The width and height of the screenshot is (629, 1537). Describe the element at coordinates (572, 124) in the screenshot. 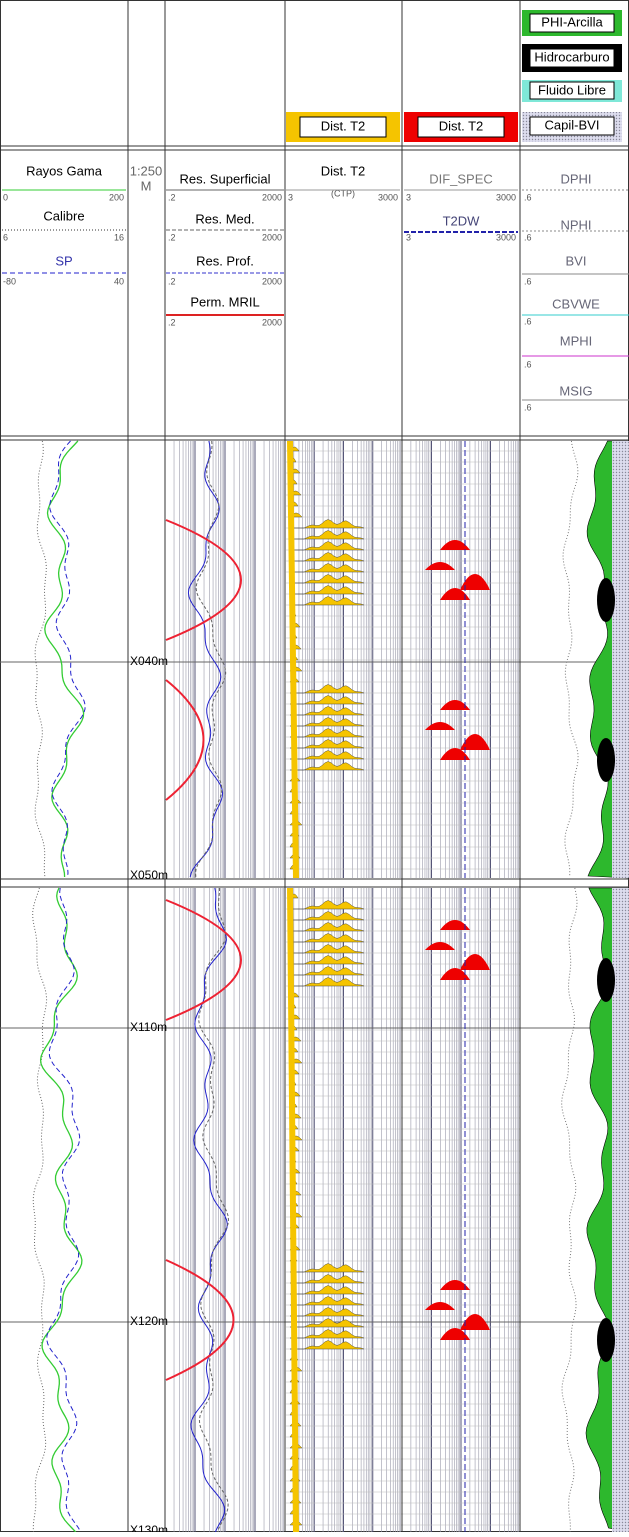

I see `legend-label: Capil-BVI` at that location.